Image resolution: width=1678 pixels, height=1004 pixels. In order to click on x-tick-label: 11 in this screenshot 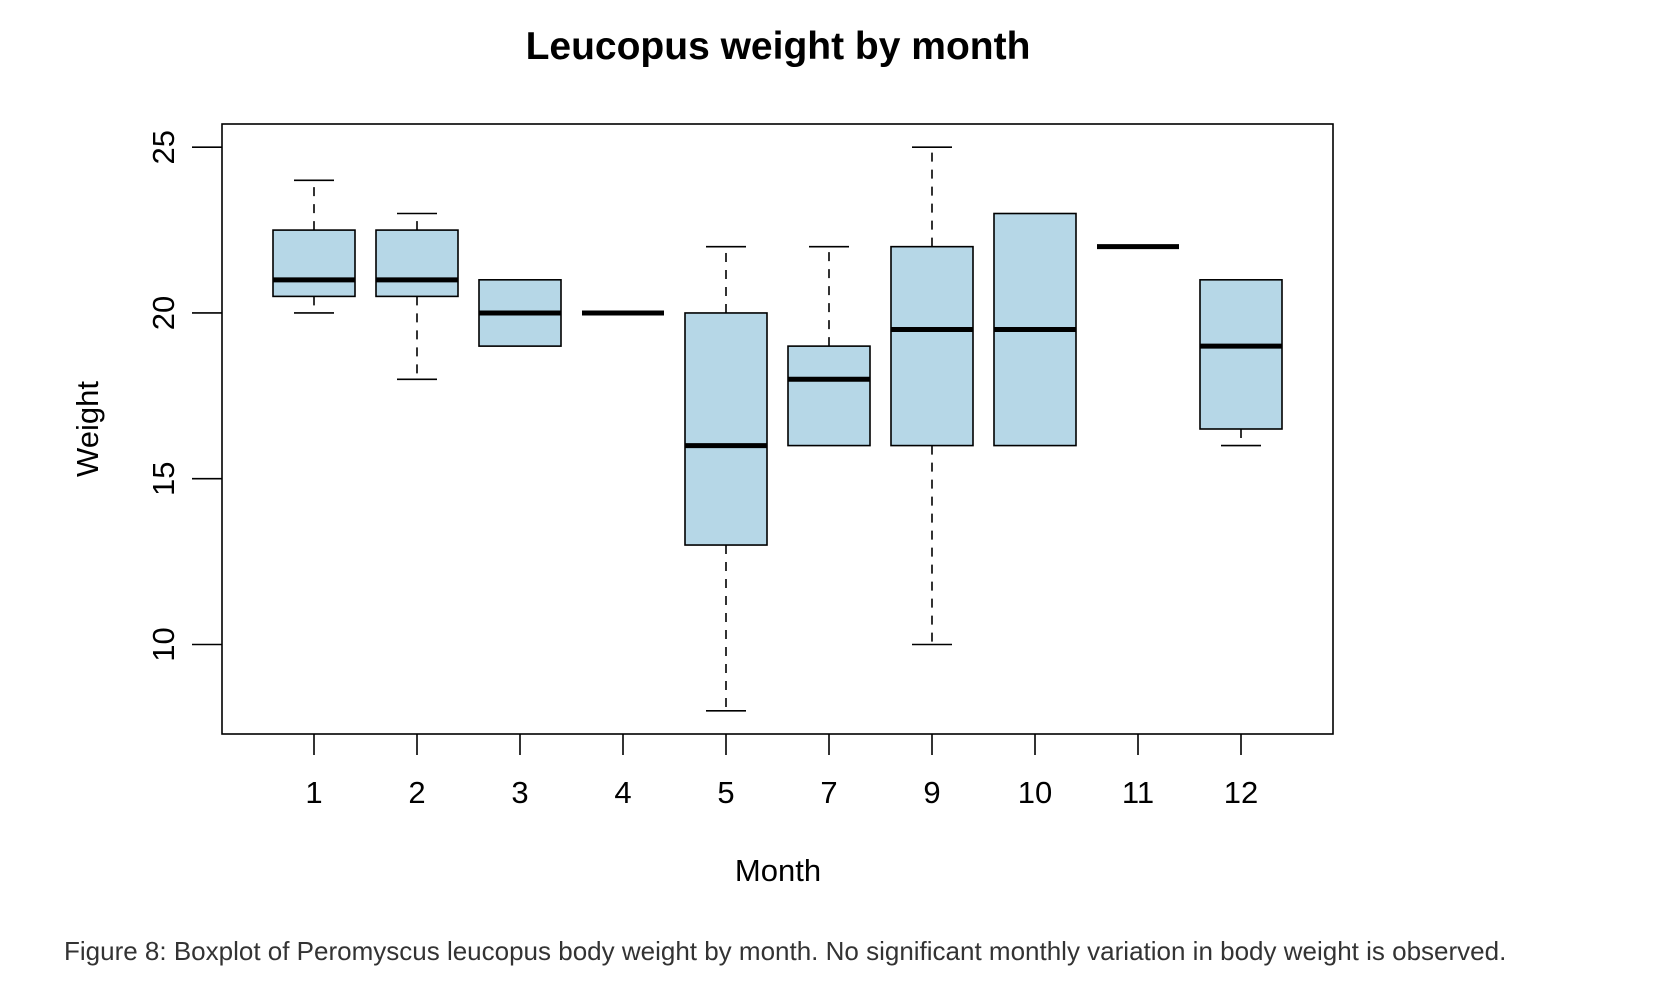, I will do `click(1138, 792)`.